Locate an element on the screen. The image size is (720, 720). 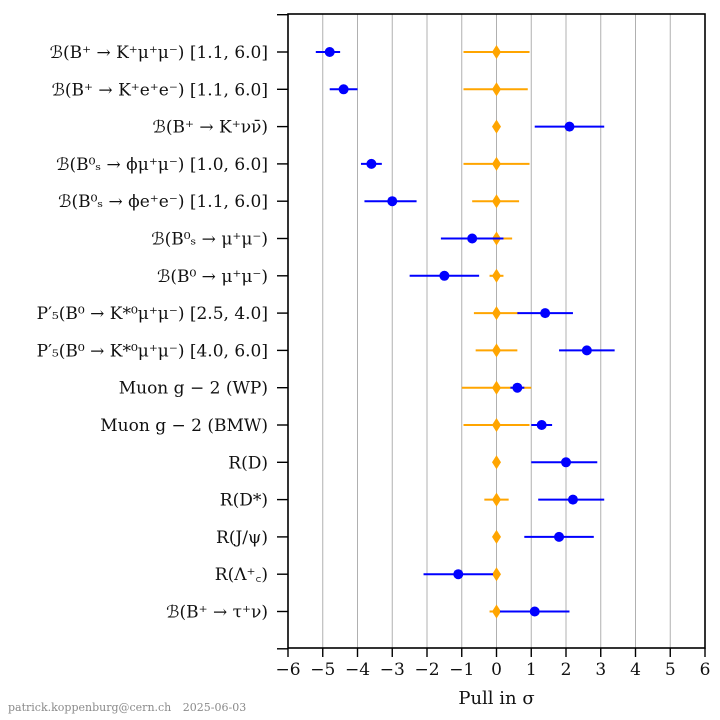
category-label: P′₅(B⁰ → K*⁰μ⁺μ⁻) [4.0, 6.0] is located at coordinates (152, 351).